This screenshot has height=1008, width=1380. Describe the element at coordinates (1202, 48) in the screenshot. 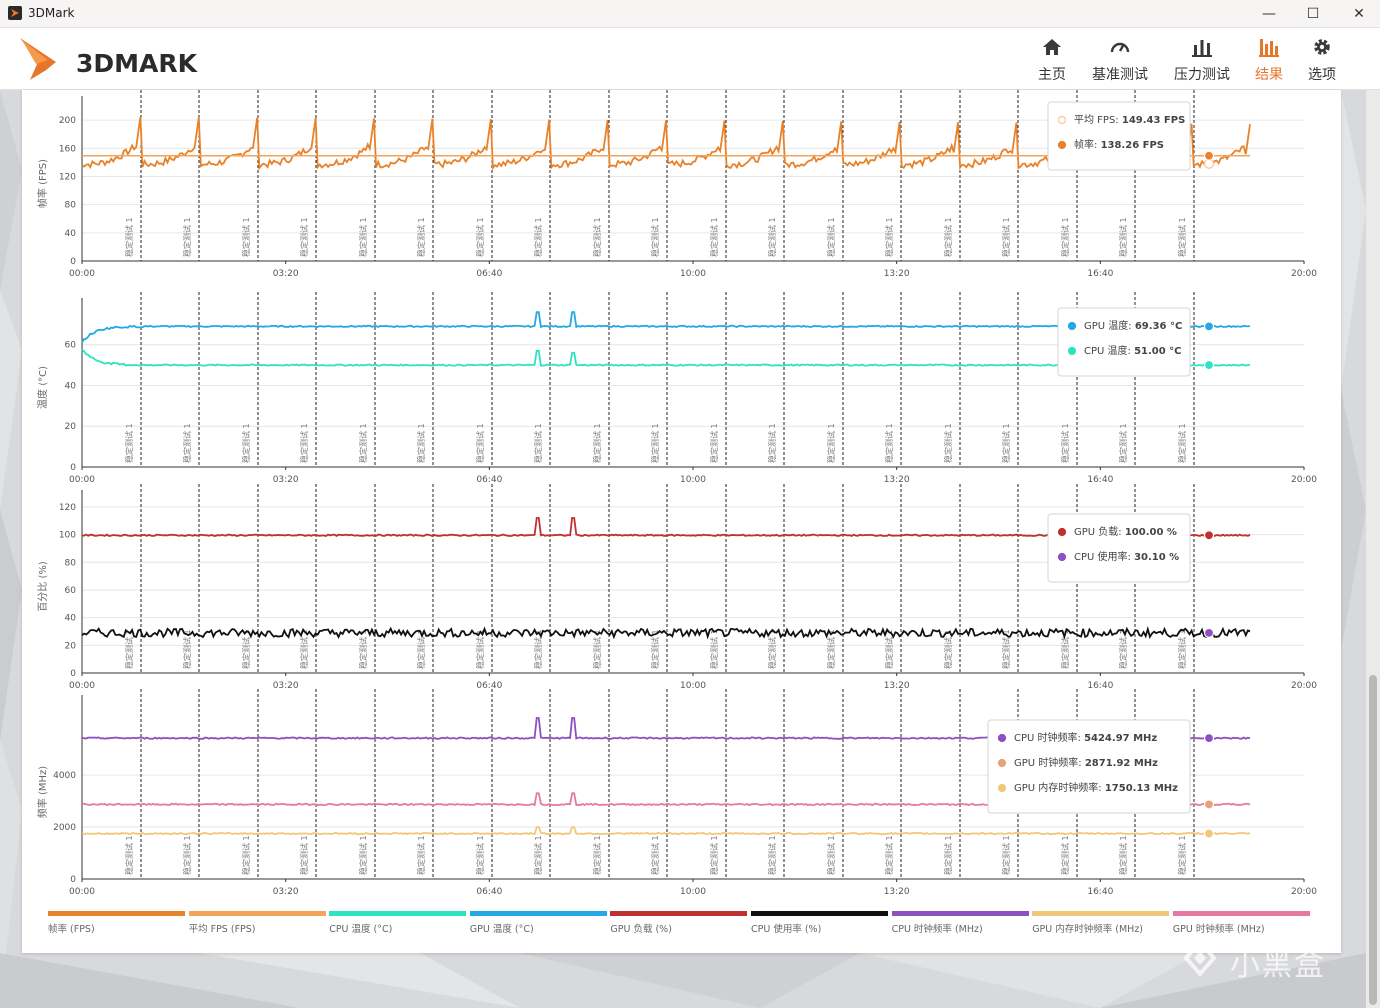

I see `bar-chart-icon` at that location.